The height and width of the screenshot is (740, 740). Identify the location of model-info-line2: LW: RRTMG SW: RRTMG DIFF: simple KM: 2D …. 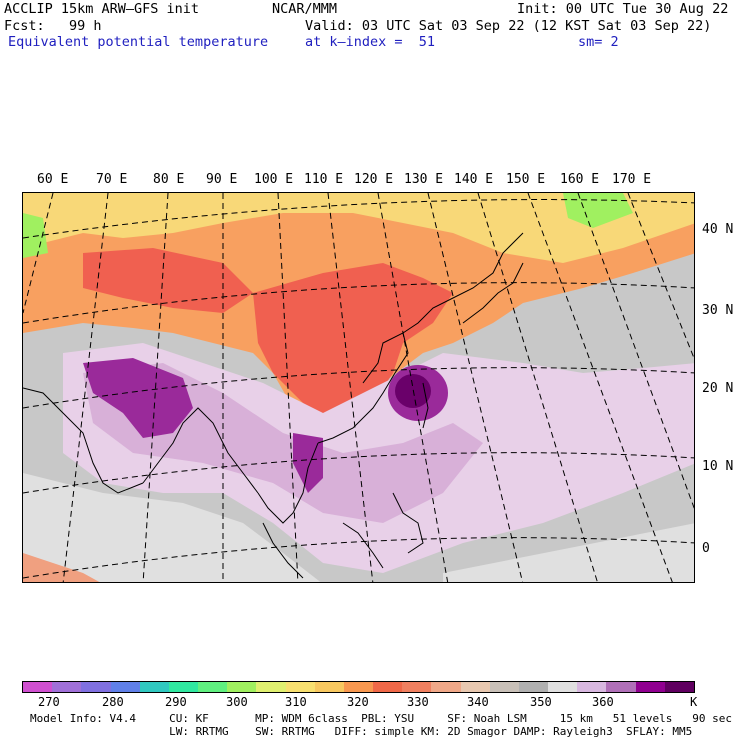
(361, 731).